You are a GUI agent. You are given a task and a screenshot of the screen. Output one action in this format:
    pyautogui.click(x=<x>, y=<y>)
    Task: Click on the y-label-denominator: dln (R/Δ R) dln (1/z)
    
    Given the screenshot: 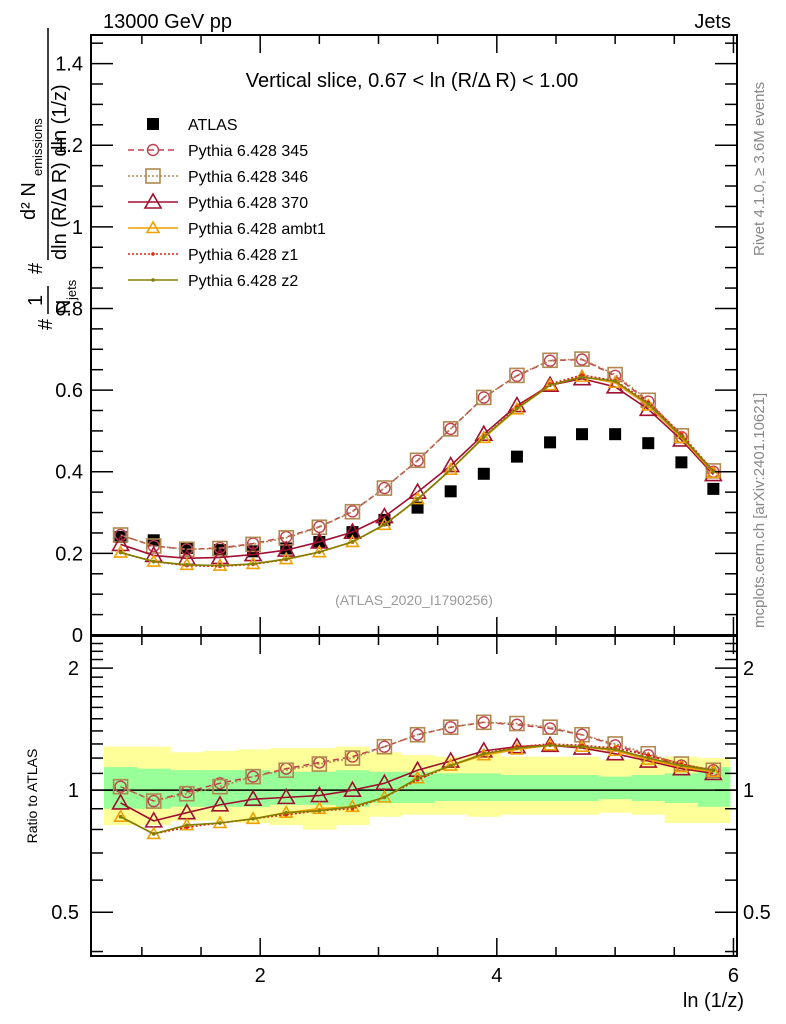 What is the action you would take?
    pyautogui.click(x=60, y=172)
    